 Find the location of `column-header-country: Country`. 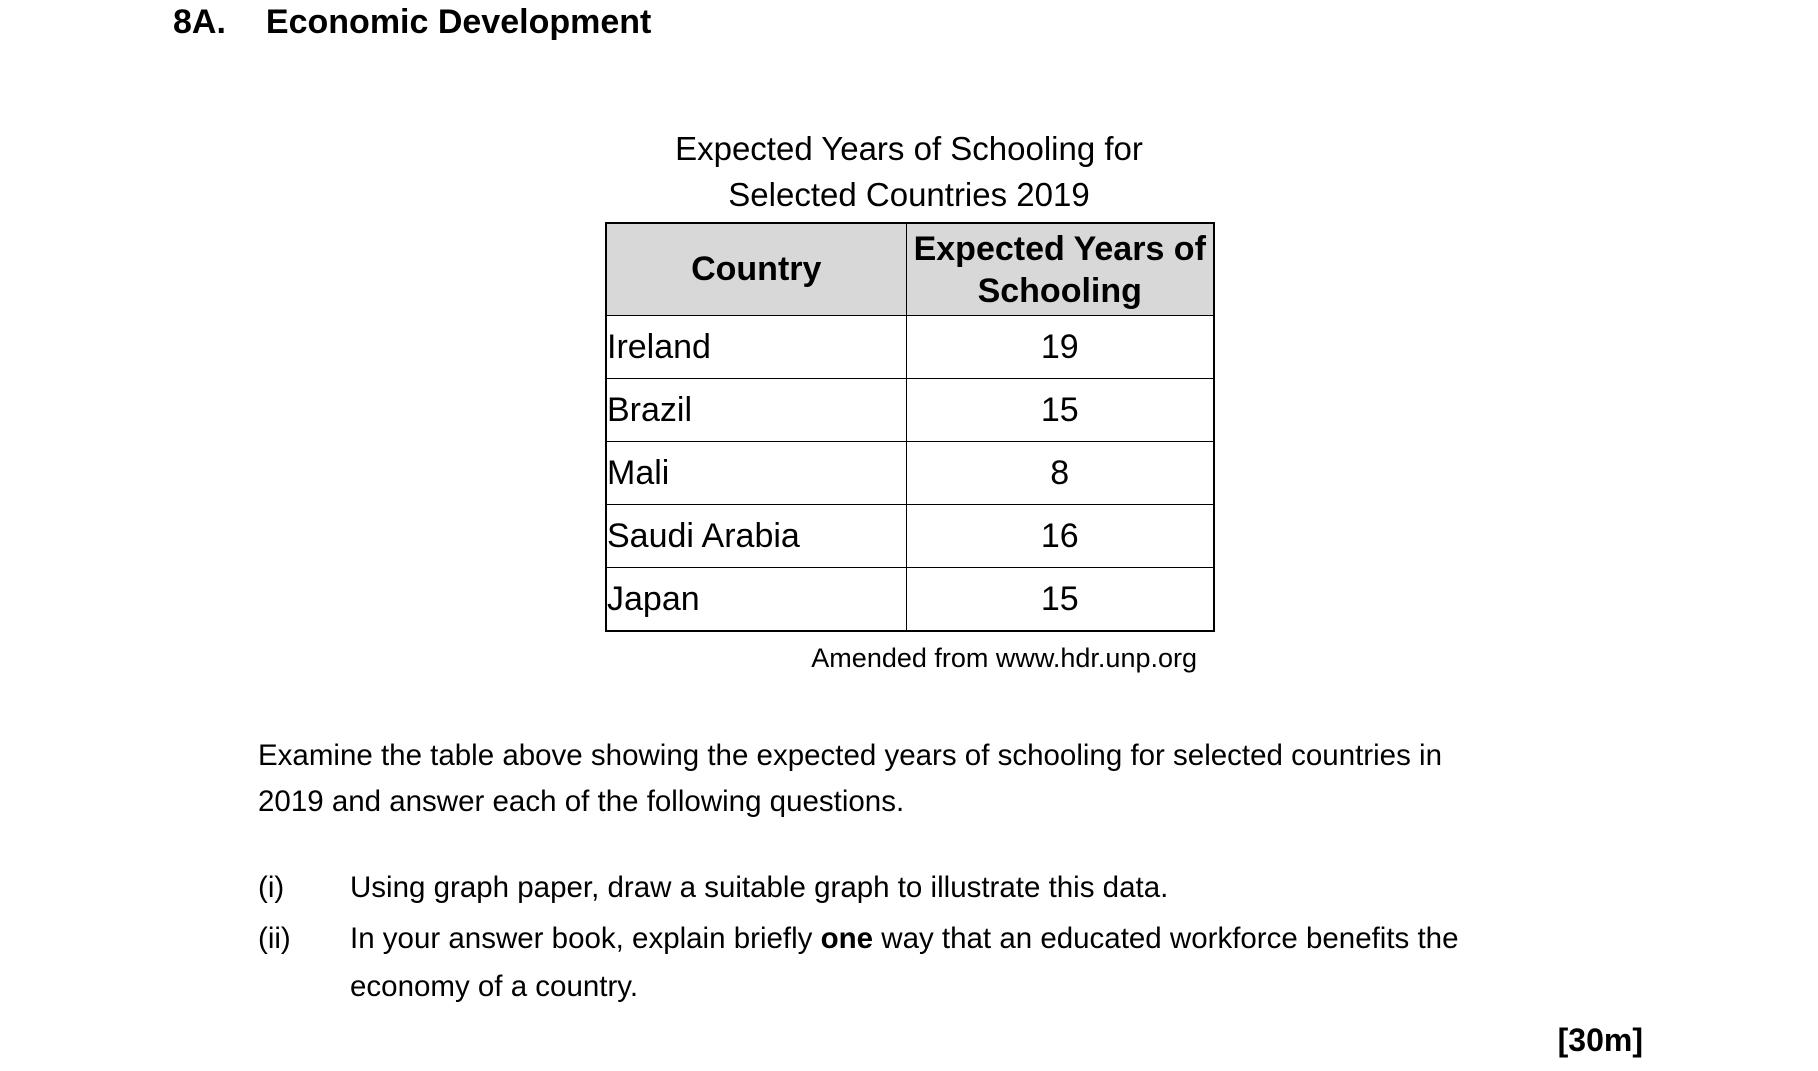

column-header-country: Country is located at coordinates (756, 269).